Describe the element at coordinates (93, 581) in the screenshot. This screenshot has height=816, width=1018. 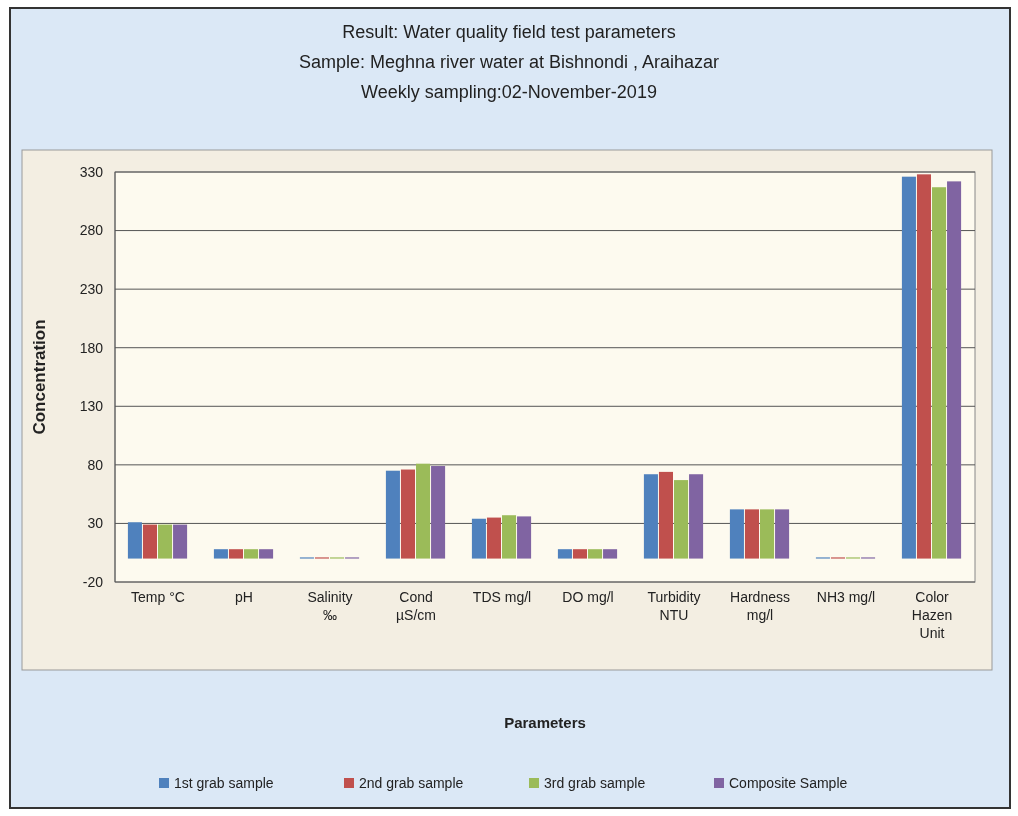
I see `y-tick-label: -20` at that location.